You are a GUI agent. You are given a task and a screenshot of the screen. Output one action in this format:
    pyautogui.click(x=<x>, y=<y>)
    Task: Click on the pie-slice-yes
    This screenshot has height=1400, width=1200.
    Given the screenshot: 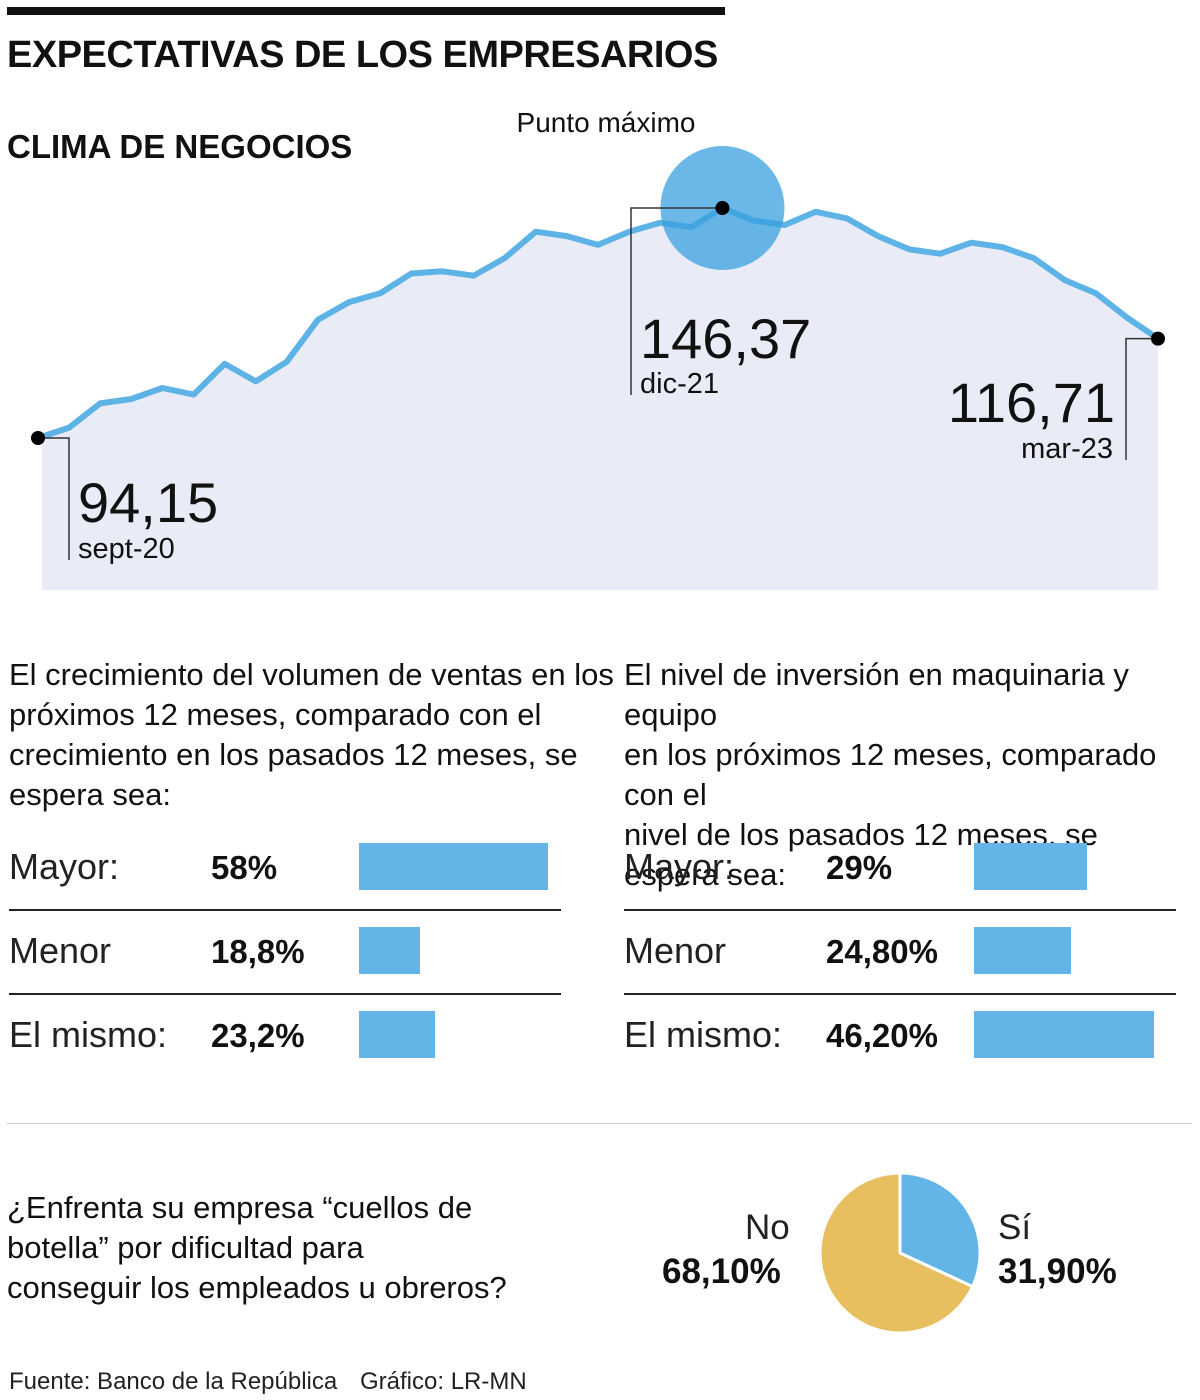 What is the action you would take?
    pyautogui.click(x=940, y=1230)
    